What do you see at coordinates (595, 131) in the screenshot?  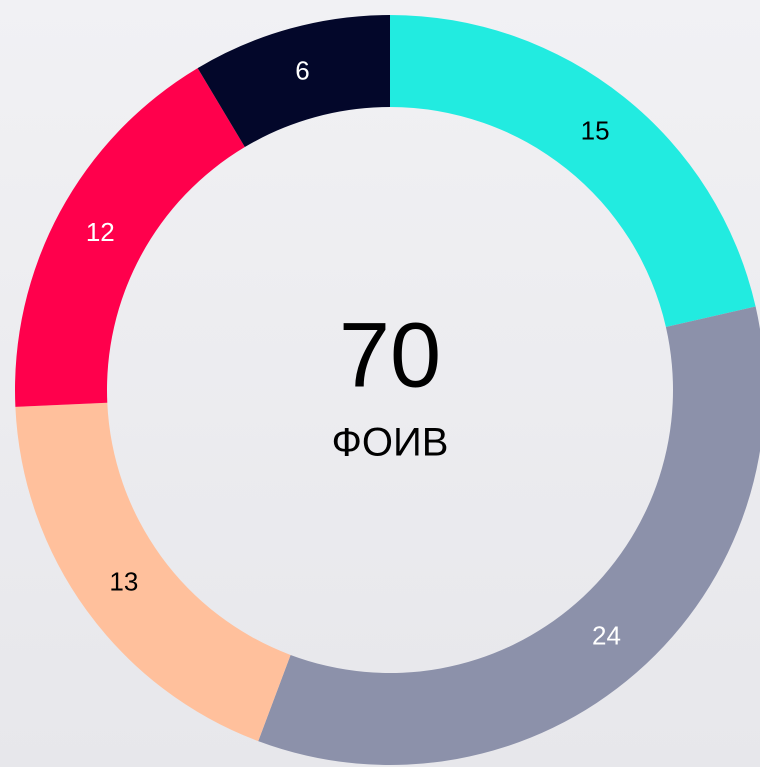 I see `segment-label: 15` at bounding box center [595, 131].